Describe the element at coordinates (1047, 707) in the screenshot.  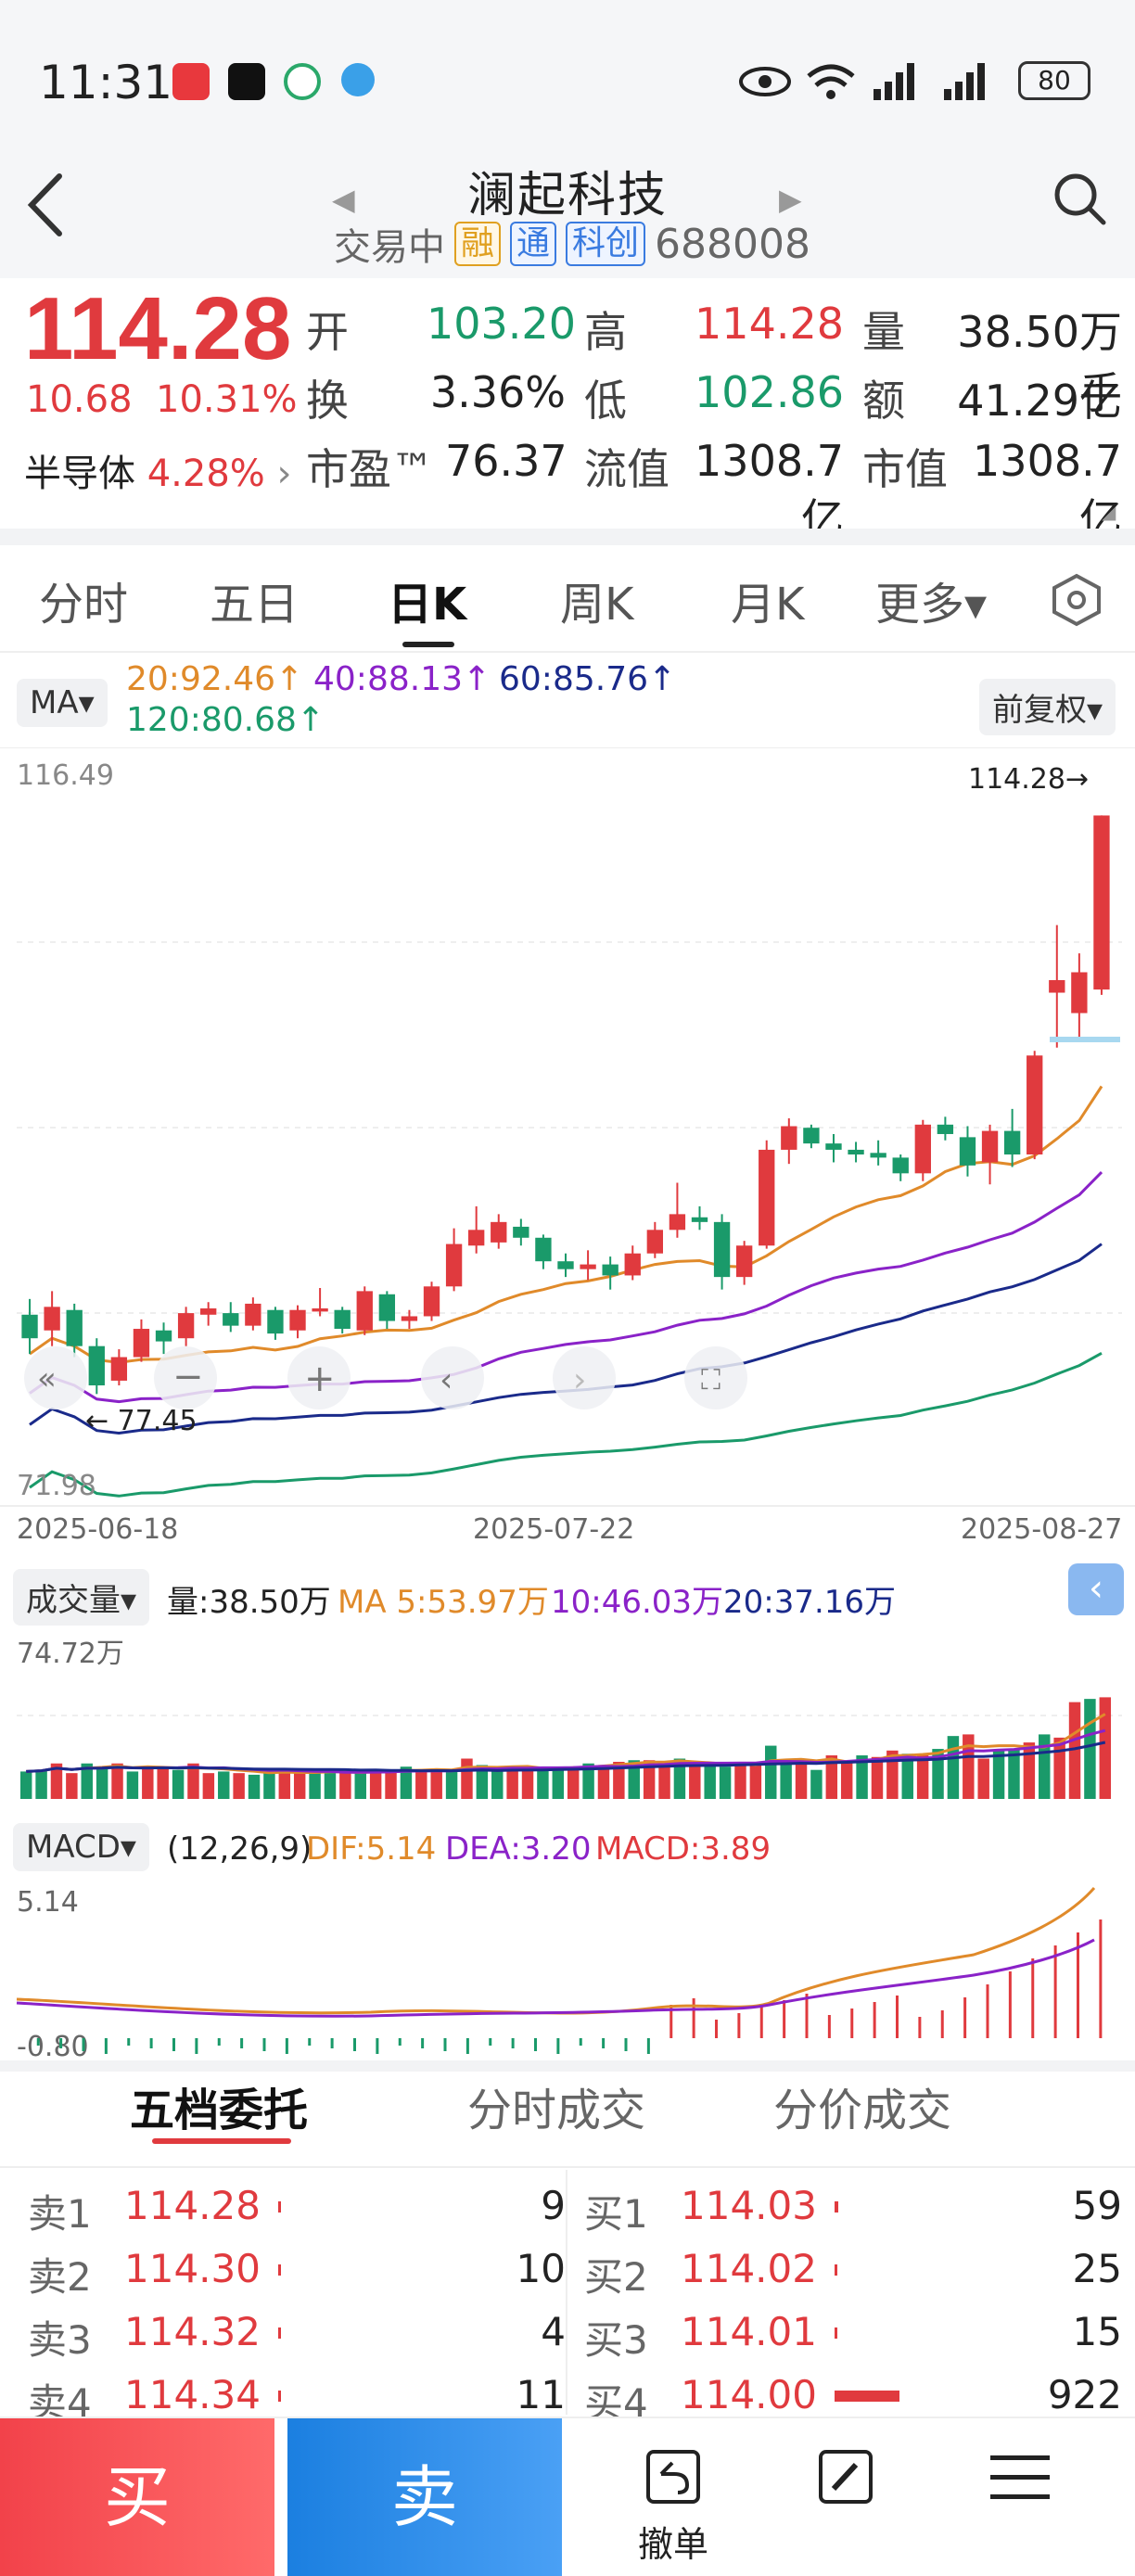
I see `adjust-selector: 前复权▾` at that location.